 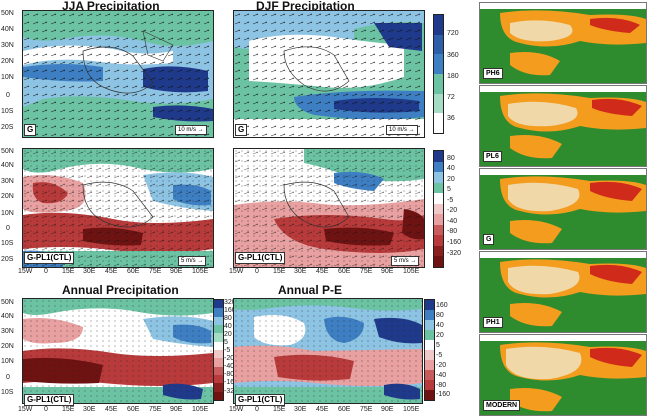 I want to click on djf-precip-map, so click(x=329, y=74).